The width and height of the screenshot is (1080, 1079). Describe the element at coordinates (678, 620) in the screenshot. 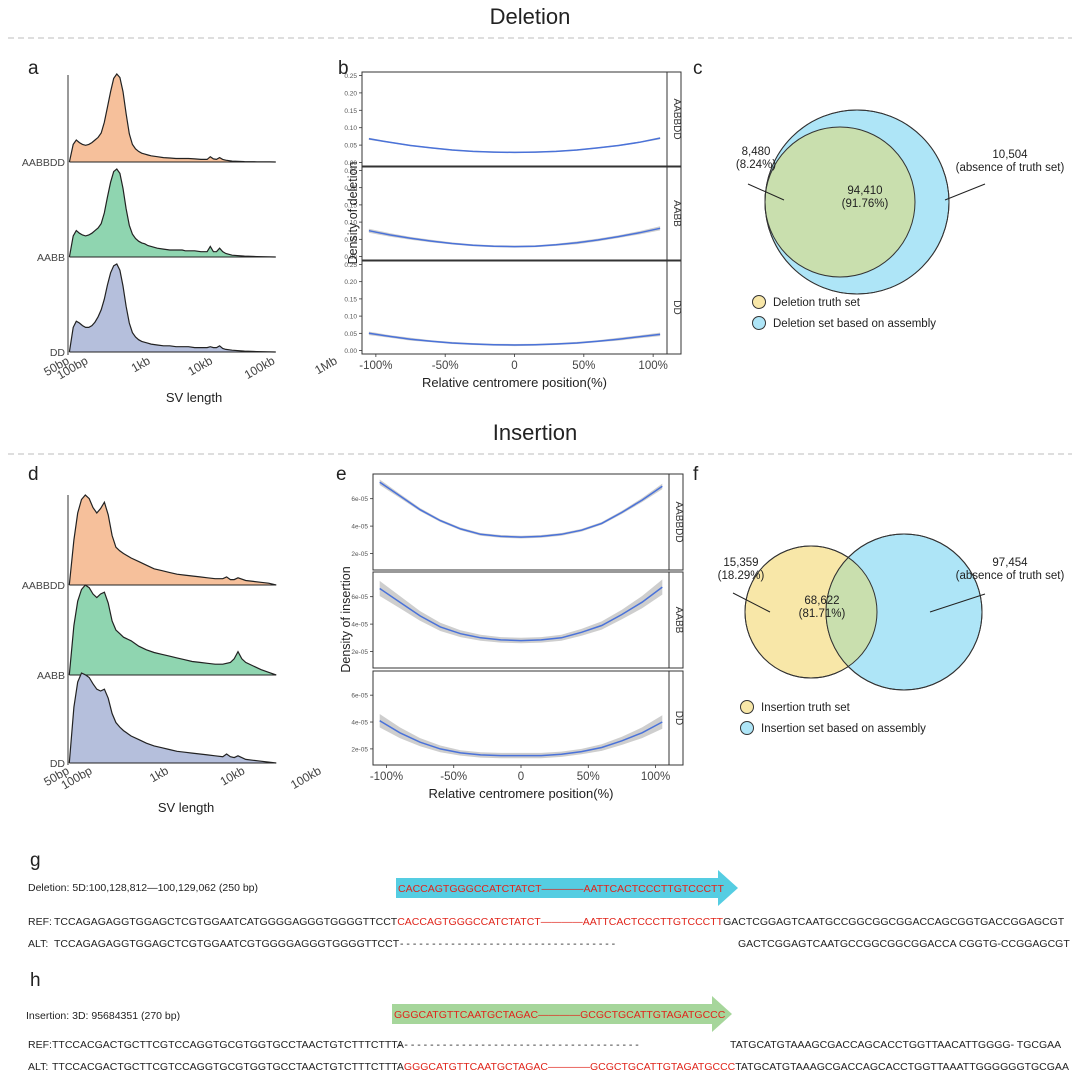

I see `facet-strip-label: AABB` at that location.